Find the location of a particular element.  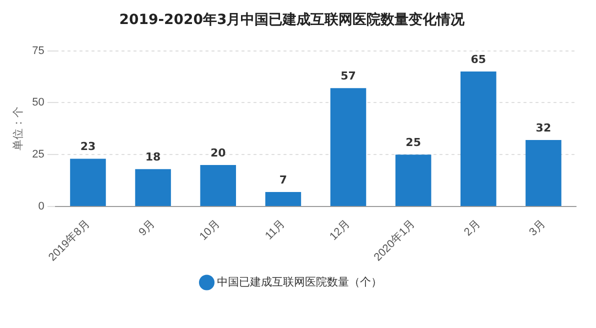

data-label: 32 is located at coordinates (544, 127).